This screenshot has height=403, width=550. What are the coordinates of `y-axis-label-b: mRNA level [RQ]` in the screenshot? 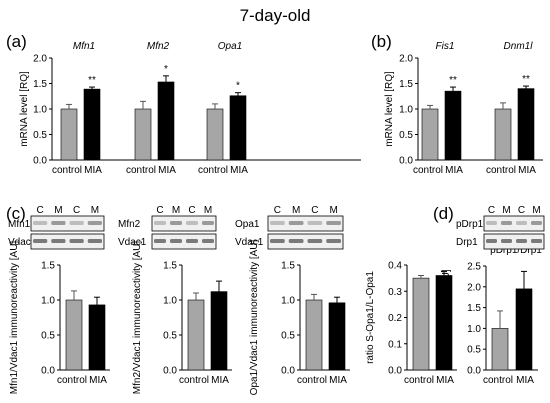 It's located at (389, 109).